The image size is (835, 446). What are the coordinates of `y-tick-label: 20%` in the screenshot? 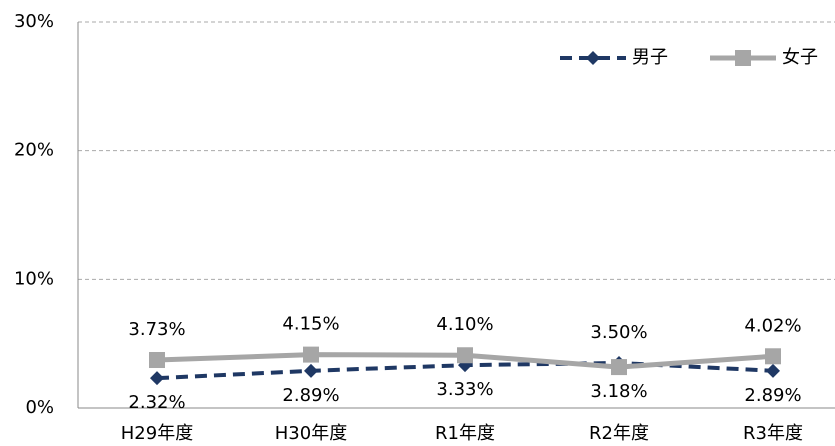 It's located at (34, 150).